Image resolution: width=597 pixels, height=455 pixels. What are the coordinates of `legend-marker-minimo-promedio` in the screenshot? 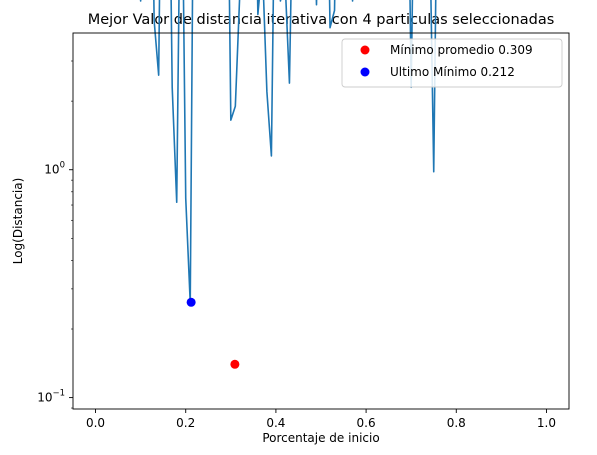 It's located at (365, 50).